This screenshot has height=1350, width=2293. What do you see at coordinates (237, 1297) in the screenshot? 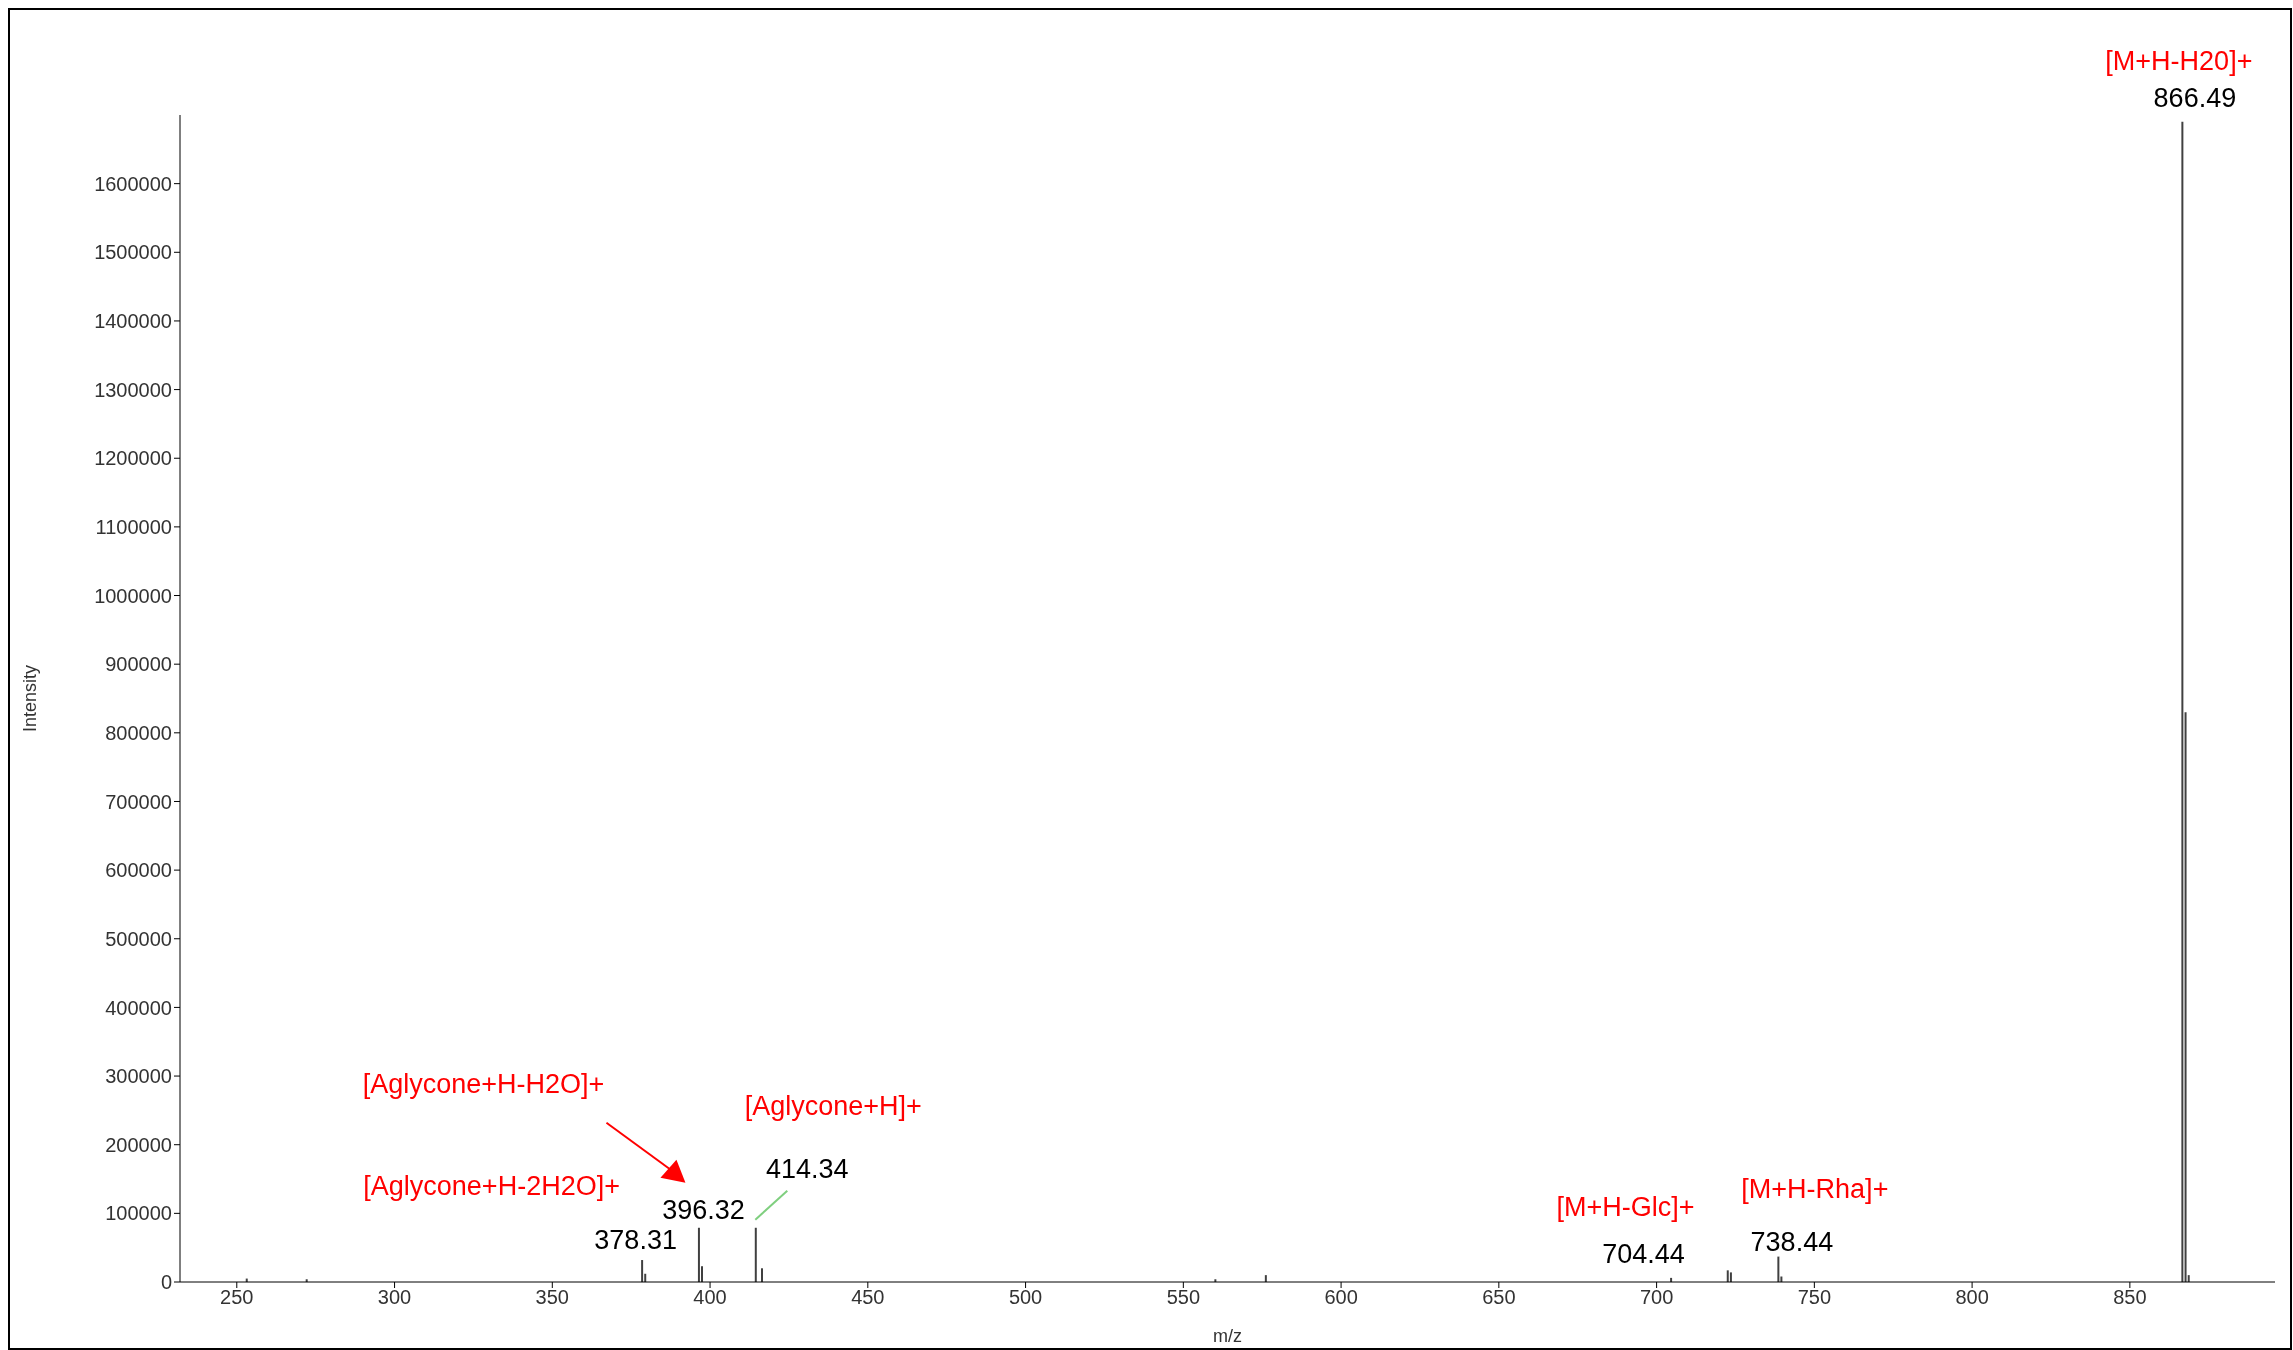
I see `x-tick-label: 250` at bounding box center [237, 1297].